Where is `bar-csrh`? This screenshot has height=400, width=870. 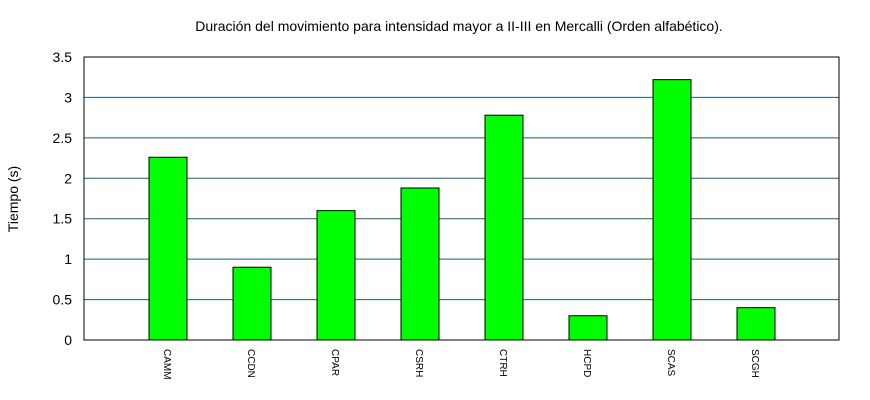 bar-csrh is located at coordinates (420, 264).